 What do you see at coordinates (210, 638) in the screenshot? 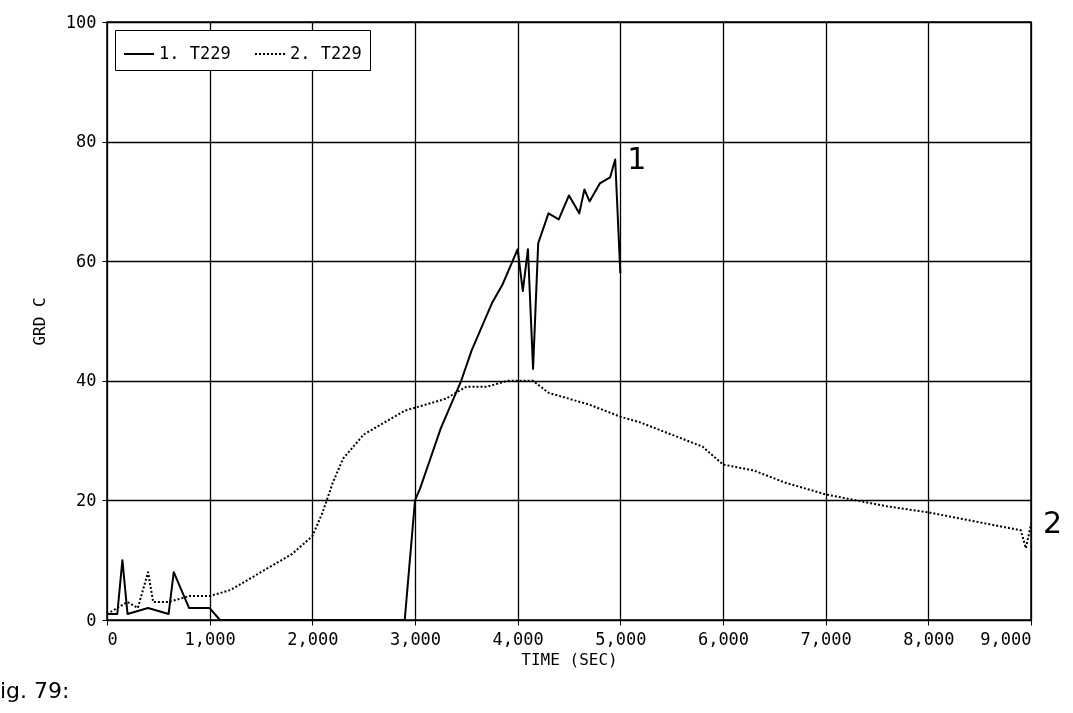
I see `x-tick-label: 1,000` at bounding box center [210, 638].